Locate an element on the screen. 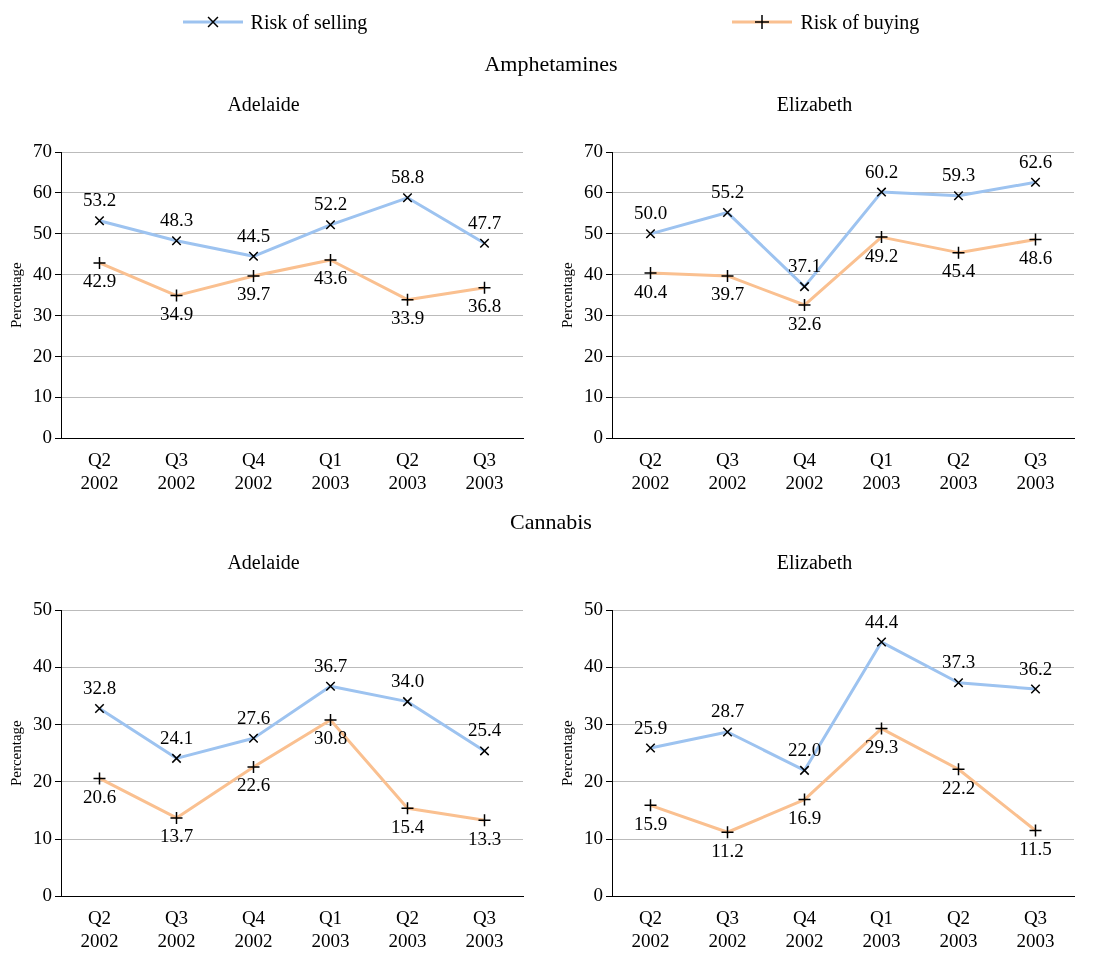  data-label: 32.8 is located at coordinates (99, 688).